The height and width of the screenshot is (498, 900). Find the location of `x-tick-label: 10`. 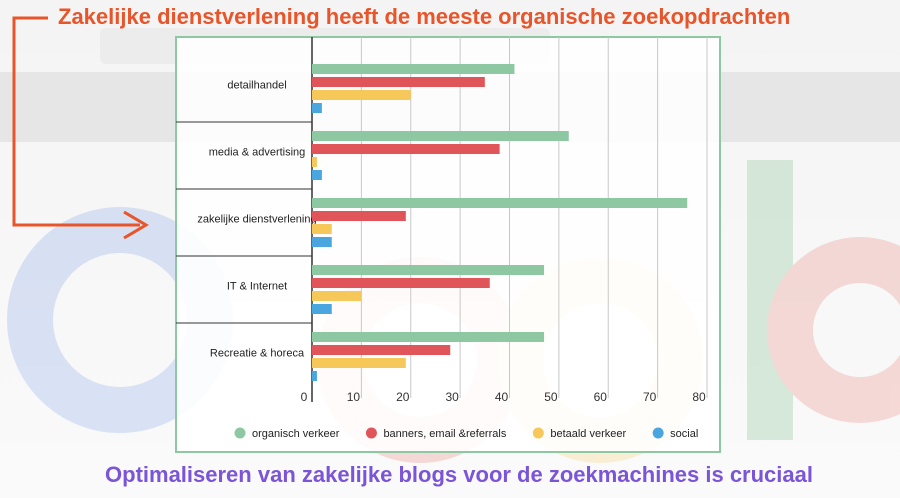

x-tick-label: 10 is located at coordinates (354, 397).